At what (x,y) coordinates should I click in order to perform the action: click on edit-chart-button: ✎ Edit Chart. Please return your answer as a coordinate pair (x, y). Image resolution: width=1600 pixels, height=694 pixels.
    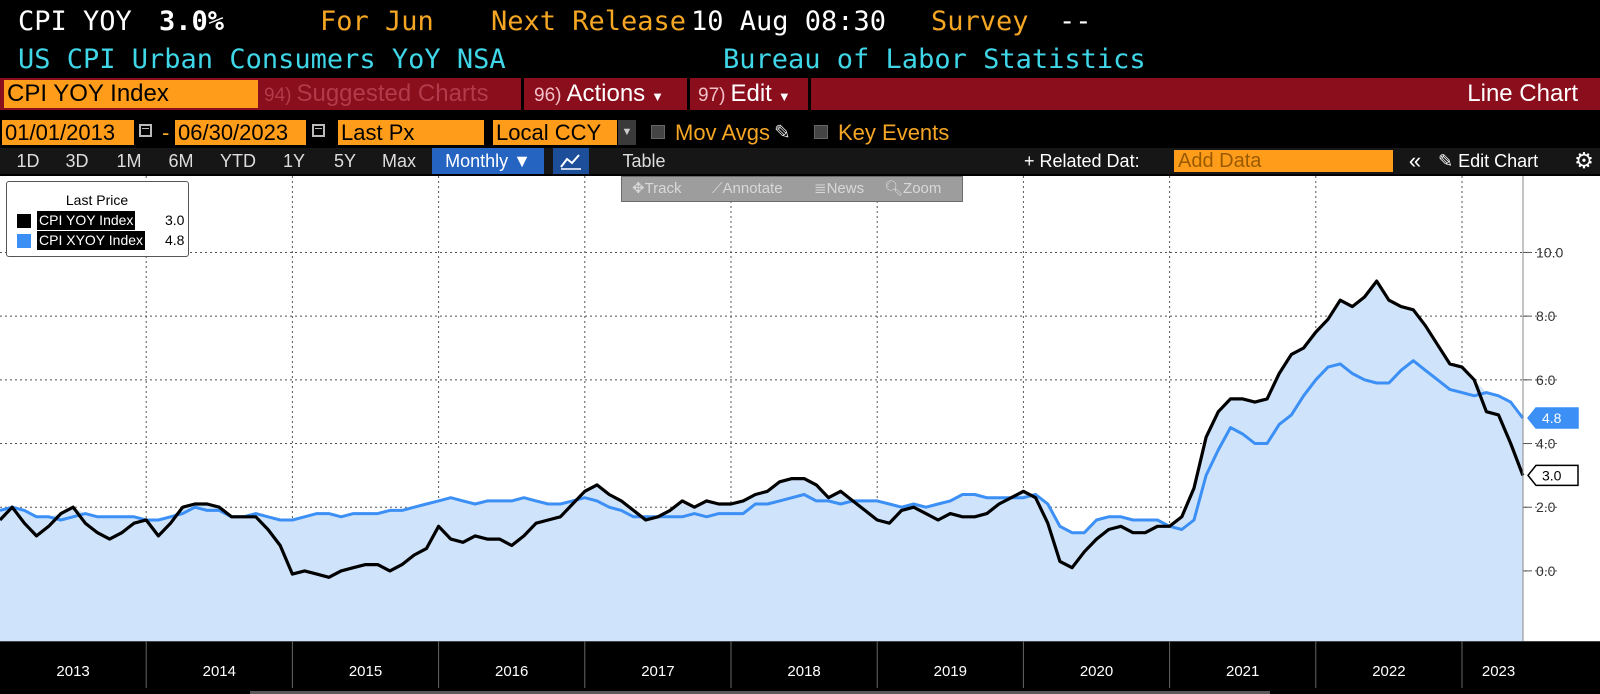
    Looking at the image, I should click on (1509, 161).